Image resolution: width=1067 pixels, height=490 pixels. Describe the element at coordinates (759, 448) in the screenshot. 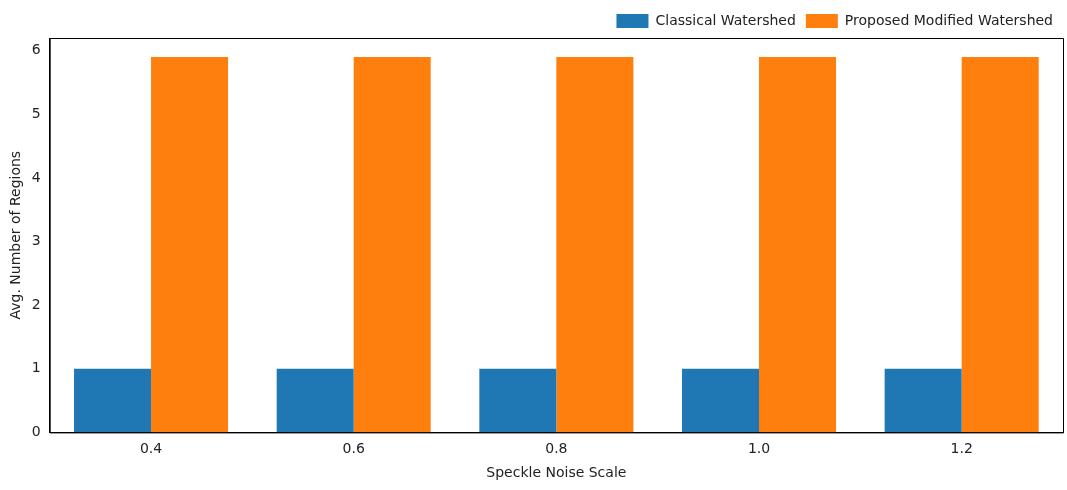

I see `x-tick-label: 1.0` at that location.